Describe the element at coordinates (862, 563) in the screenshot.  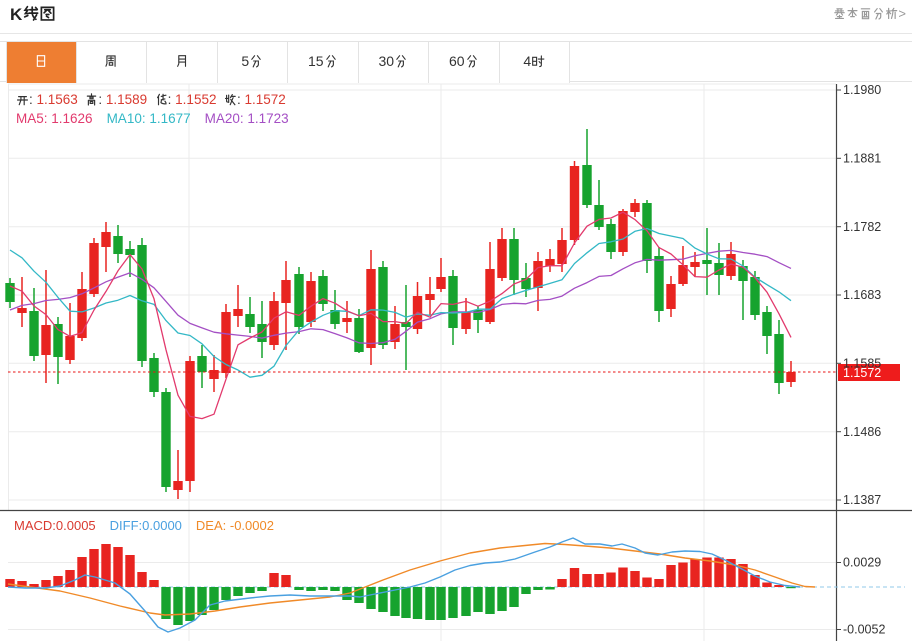
I see `svg-text: 0.0029` at that location.